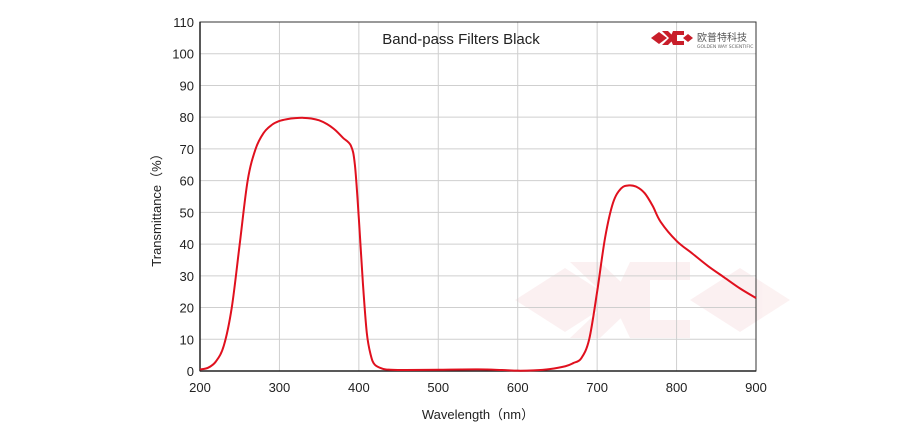 The height and width of the screenshot is (440, 924). I want to click on y-tick-label: 30, so click(187, 276).